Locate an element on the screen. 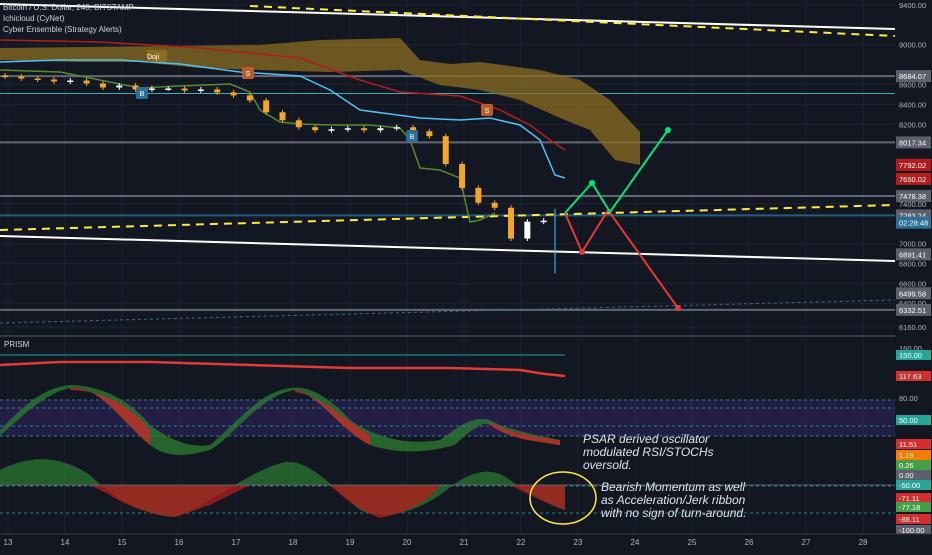  chart-title: Bitcoin / U.S. Dollar, 240, BITSTAMP is located at coordinates (68, 7).